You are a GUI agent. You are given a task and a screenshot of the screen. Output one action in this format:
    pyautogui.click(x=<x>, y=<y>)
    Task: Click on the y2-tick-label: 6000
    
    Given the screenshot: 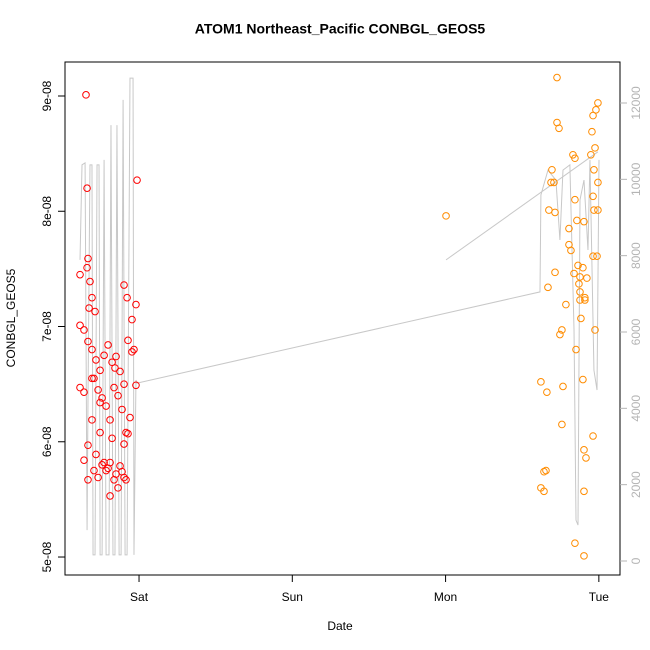 What is the action you would take?
    pyautogui.click(x=636, y=331)
    